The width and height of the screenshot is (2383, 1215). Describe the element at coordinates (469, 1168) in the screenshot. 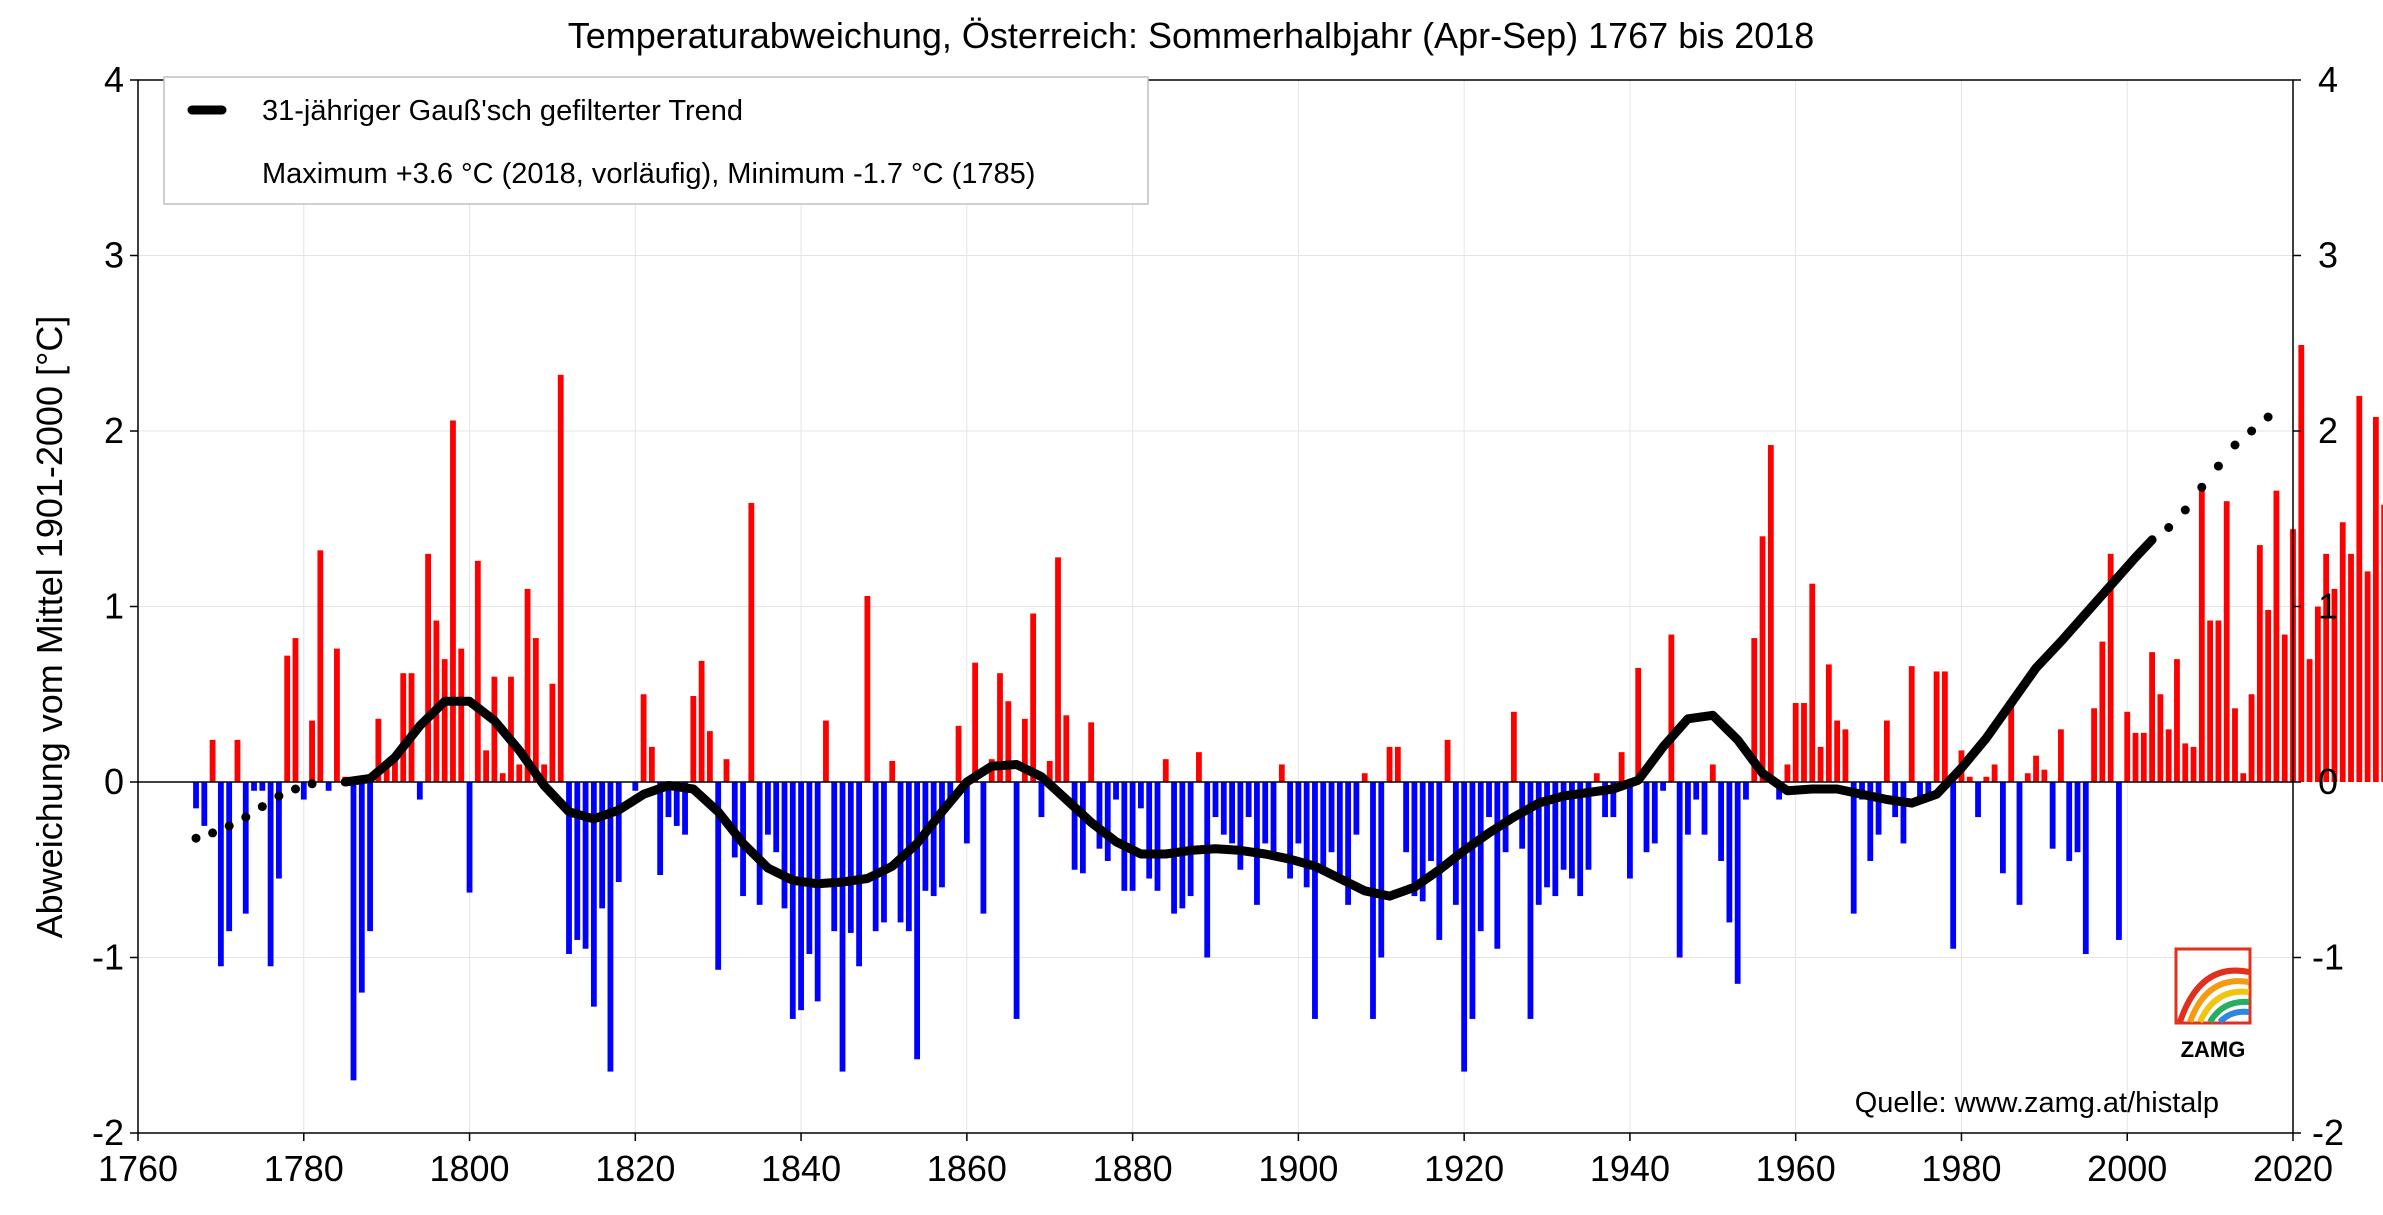

I see `x-tick-label-1800: 1800` at that location.